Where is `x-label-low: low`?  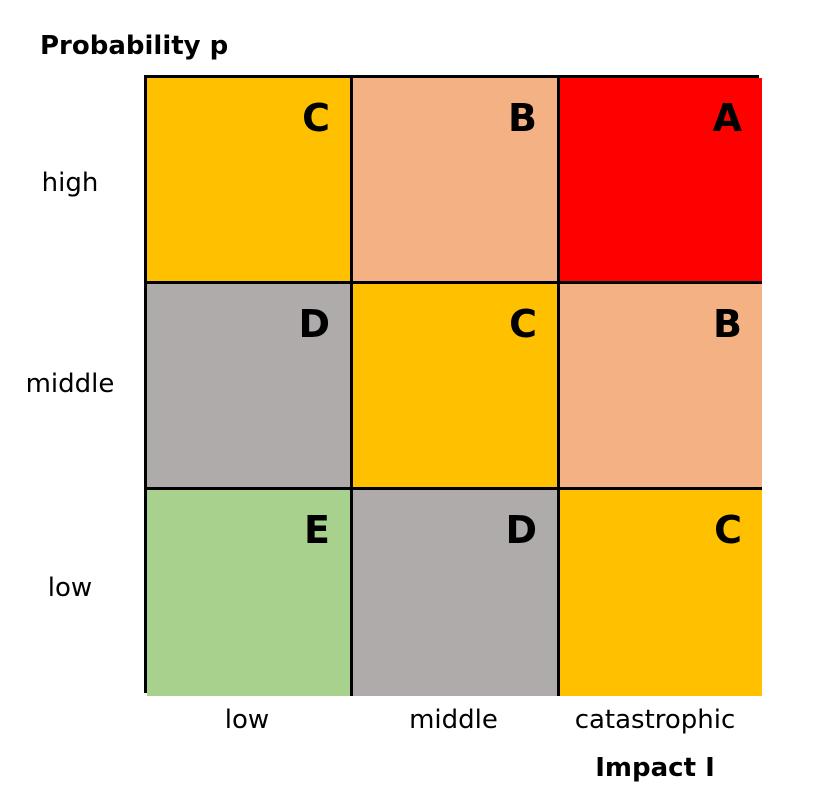
x-label-low: low is located at coordinates (247, 720).